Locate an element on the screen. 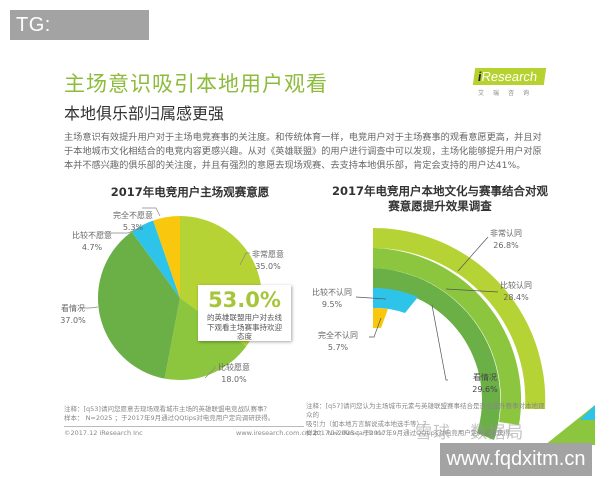  page-subtitle: 本地俱乐部归属感更强 is located at coordinates (144, 113).